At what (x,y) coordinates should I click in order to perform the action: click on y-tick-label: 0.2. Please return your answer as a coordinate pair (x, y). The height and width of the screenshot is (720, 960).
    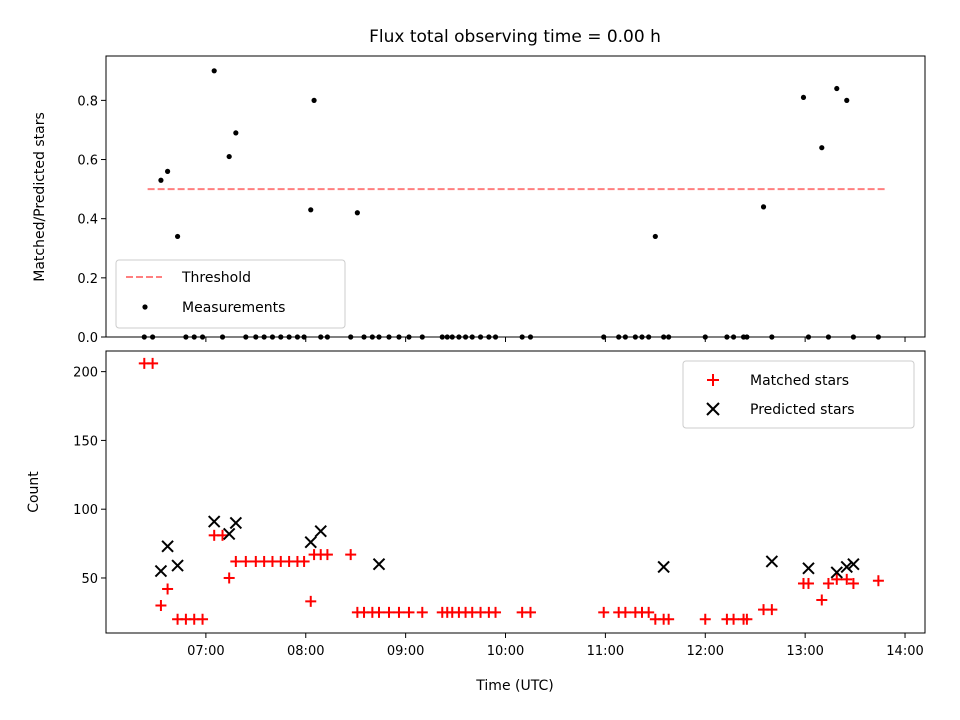
    Looking at the image, I should click on (87, 279).